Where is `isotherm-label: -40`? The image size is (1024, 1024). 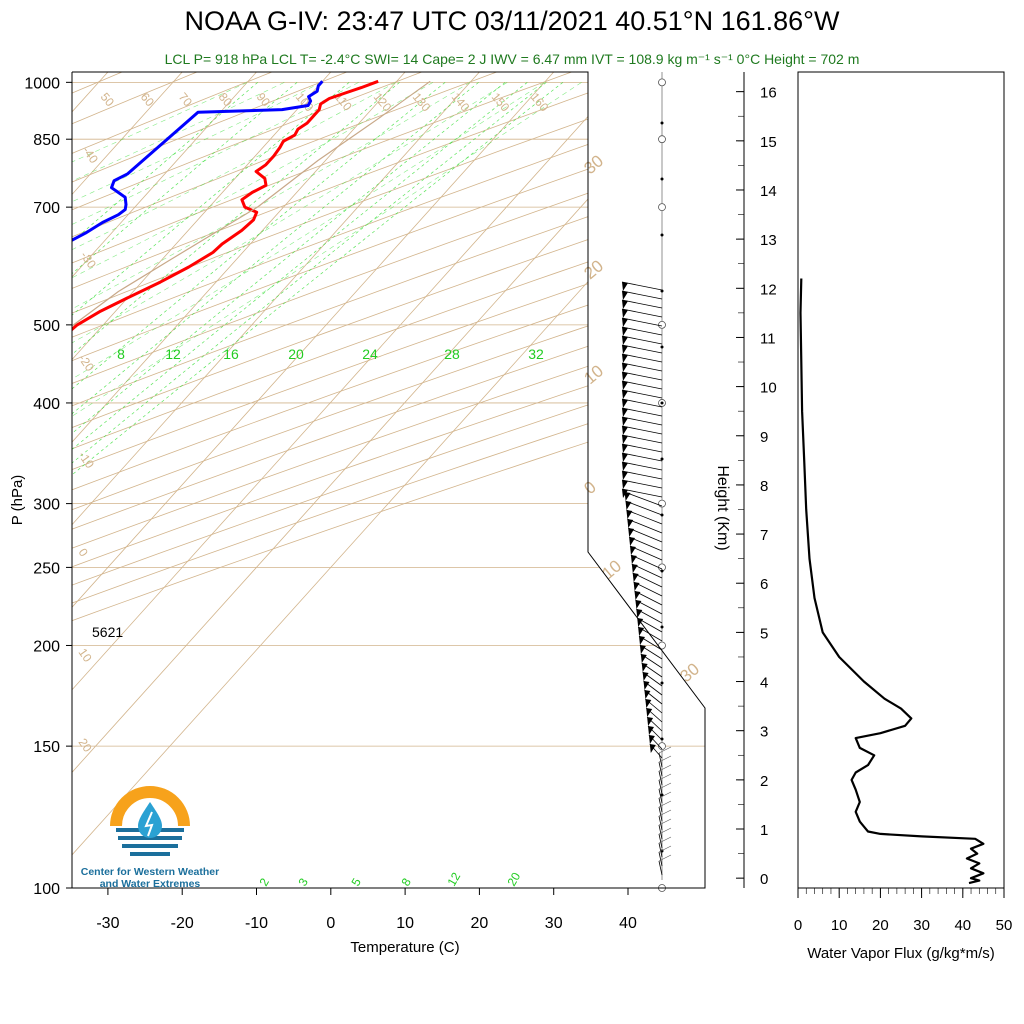 isotherm-label: -40 is located at coordinates (91, 155).